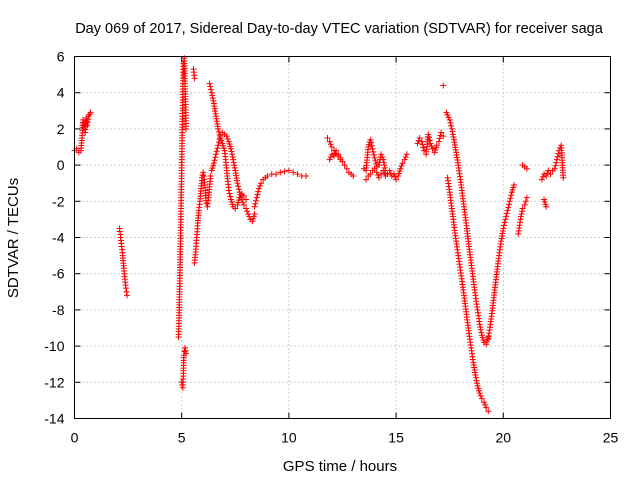 The width and height of the screenshot is (640, 480). What do you see at coordinates (61, 129) in the screenshot?
I see `y-tick-label: 2` at bounding box center [61, 129].